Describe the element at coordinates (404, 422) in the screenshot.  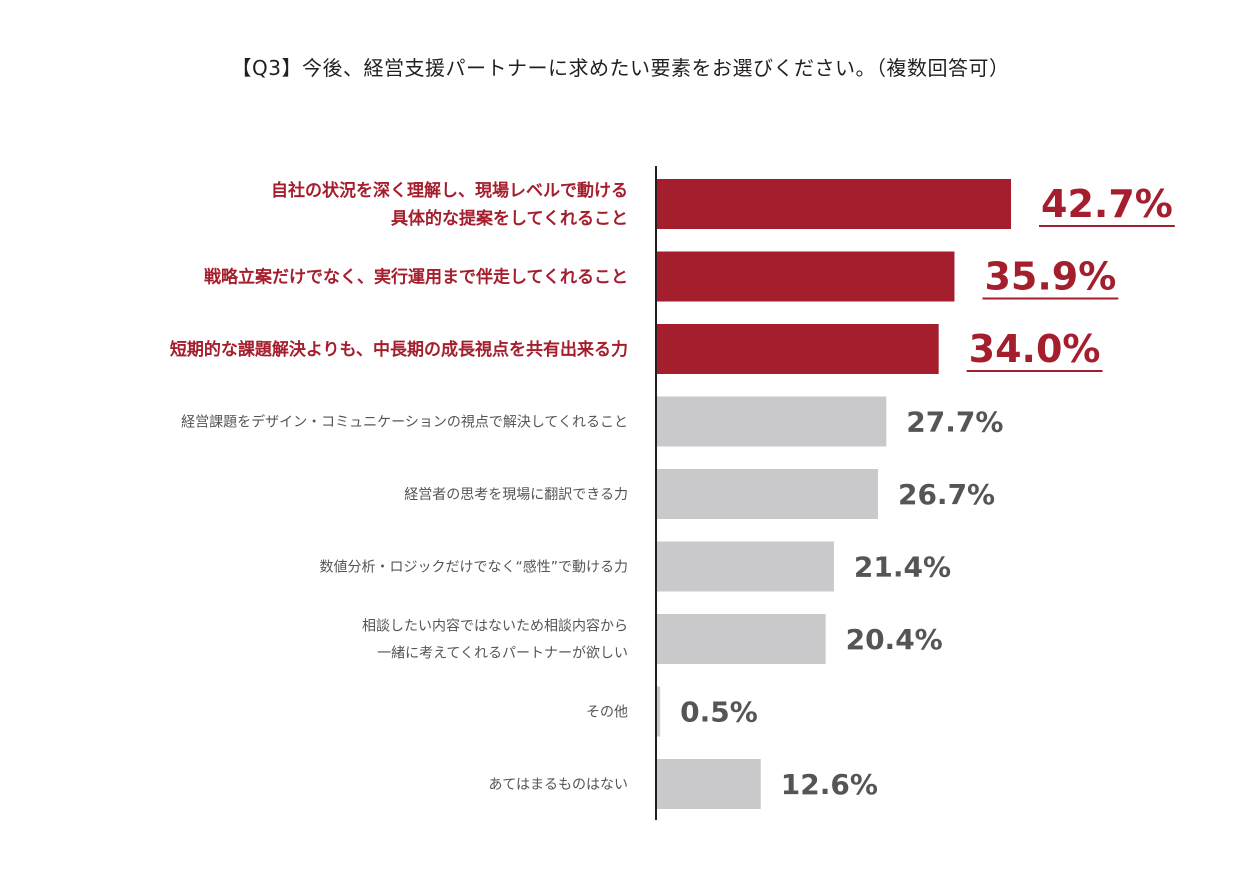
I see `category-label: 経営課題をデザイン・コミュニケーションの視点で解決してくれること` at that location.